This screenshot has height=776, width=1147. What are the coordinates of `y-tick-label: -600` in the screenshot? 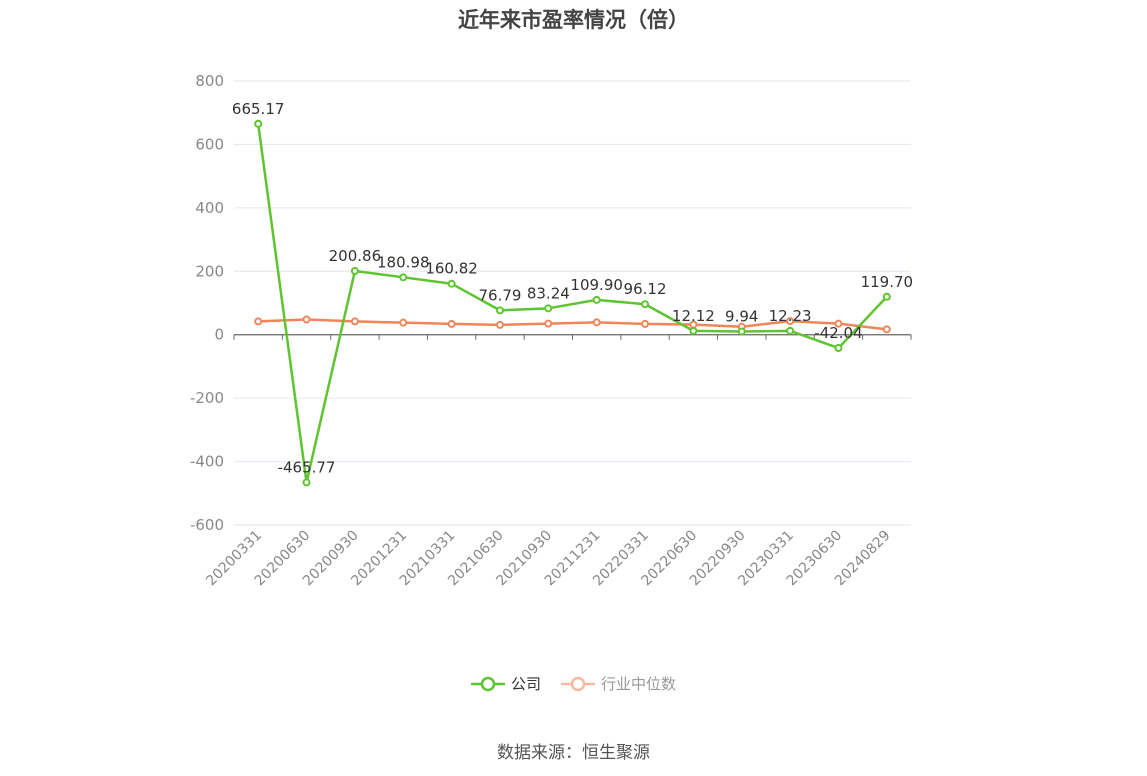 It's located at (207, 525).